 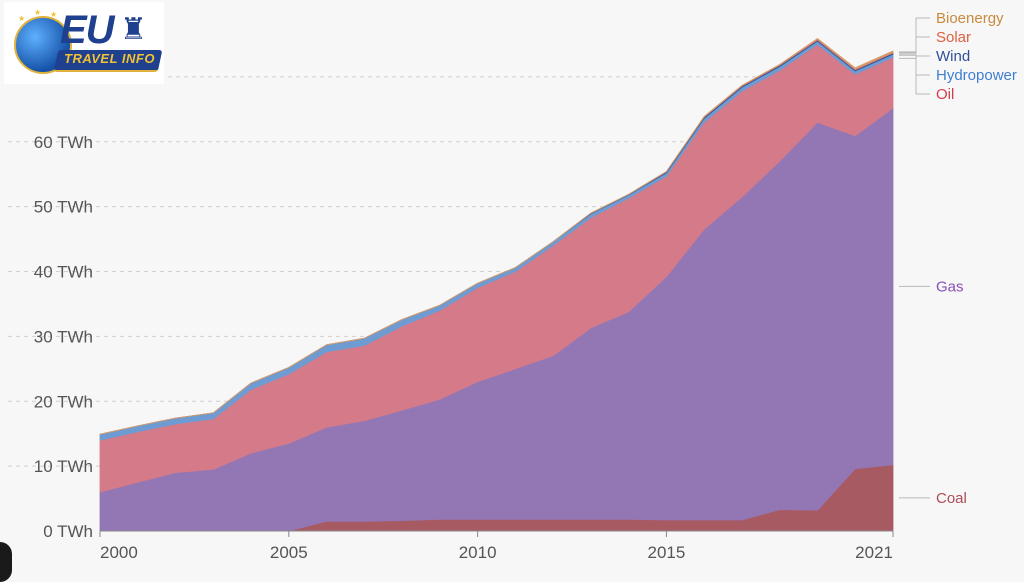 What do you see at coordinates (950, 286) in the screenshot?
I see `series-label-gas: Gas` at bounding box center [950, 286].